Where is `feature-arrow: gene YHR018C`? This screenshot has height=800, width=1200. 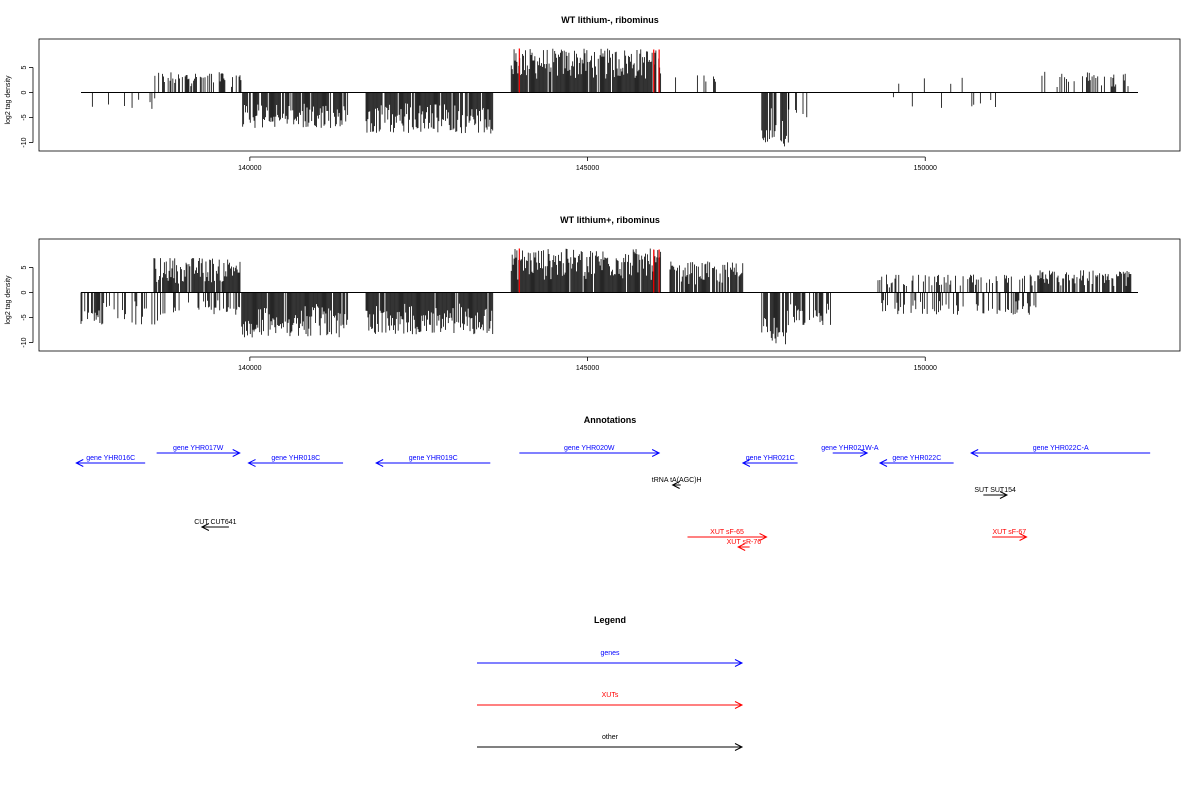 feature-arrow: gene YHR018C is located at coordinates (295, 461).